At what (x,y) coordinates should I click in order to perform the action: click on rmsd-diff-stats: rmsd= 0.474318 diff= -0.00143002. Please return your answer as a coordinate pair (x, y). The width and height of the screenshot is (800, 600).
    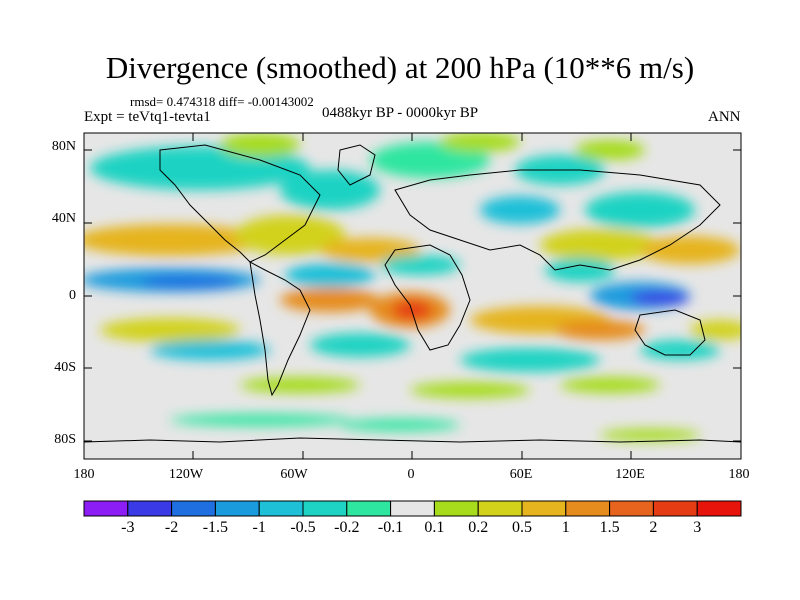
    Looking at the image, I should click on (222, 101).